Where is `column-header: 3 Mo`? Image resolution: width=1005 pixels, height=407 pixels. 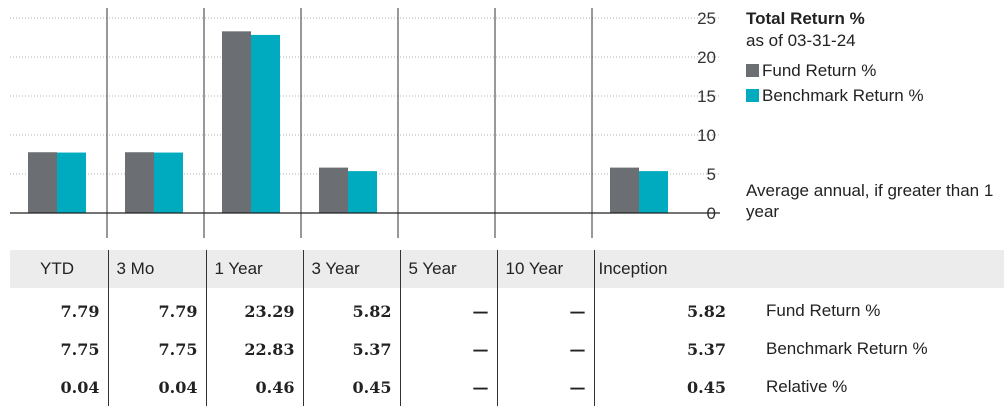
column-header: 3 Mo is located at coordinates (156, 269).